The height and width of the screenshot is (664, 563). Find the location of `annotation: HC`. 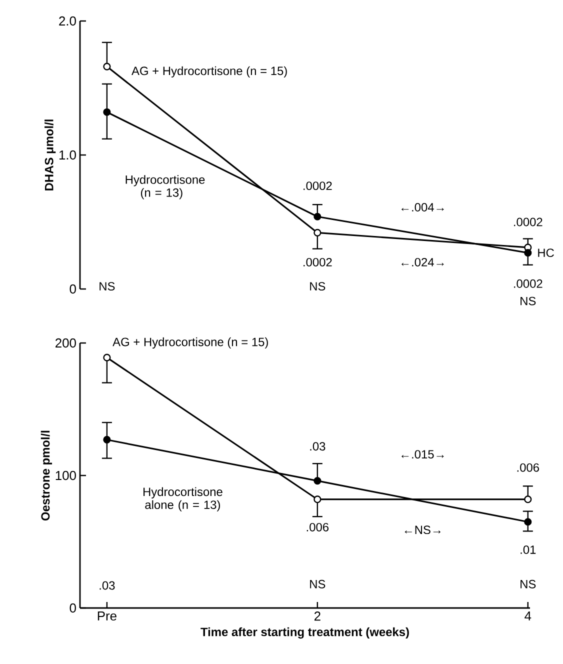

annotation: HC is located at coordinates (546, 253).